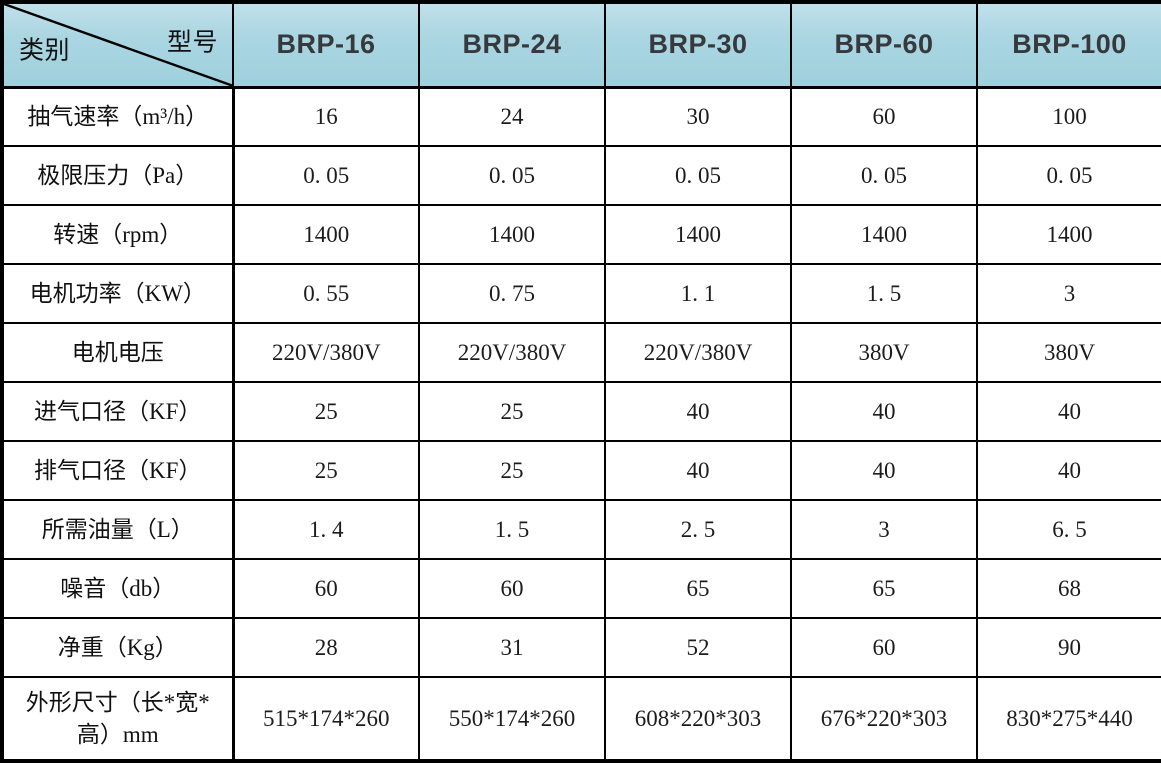 This screenshot has width=1161, height=763. I want to click on row-label: 转速（rpm）, so click(118, 234).